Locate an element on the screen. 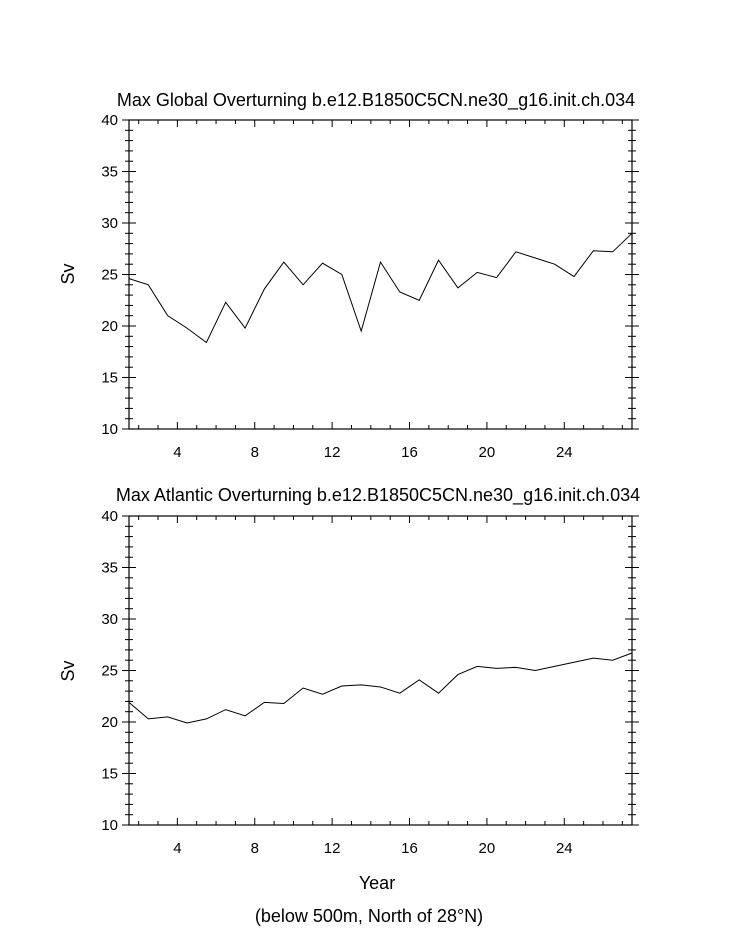  global-y-axis-label: Sv is located at coordinates (68, 273).